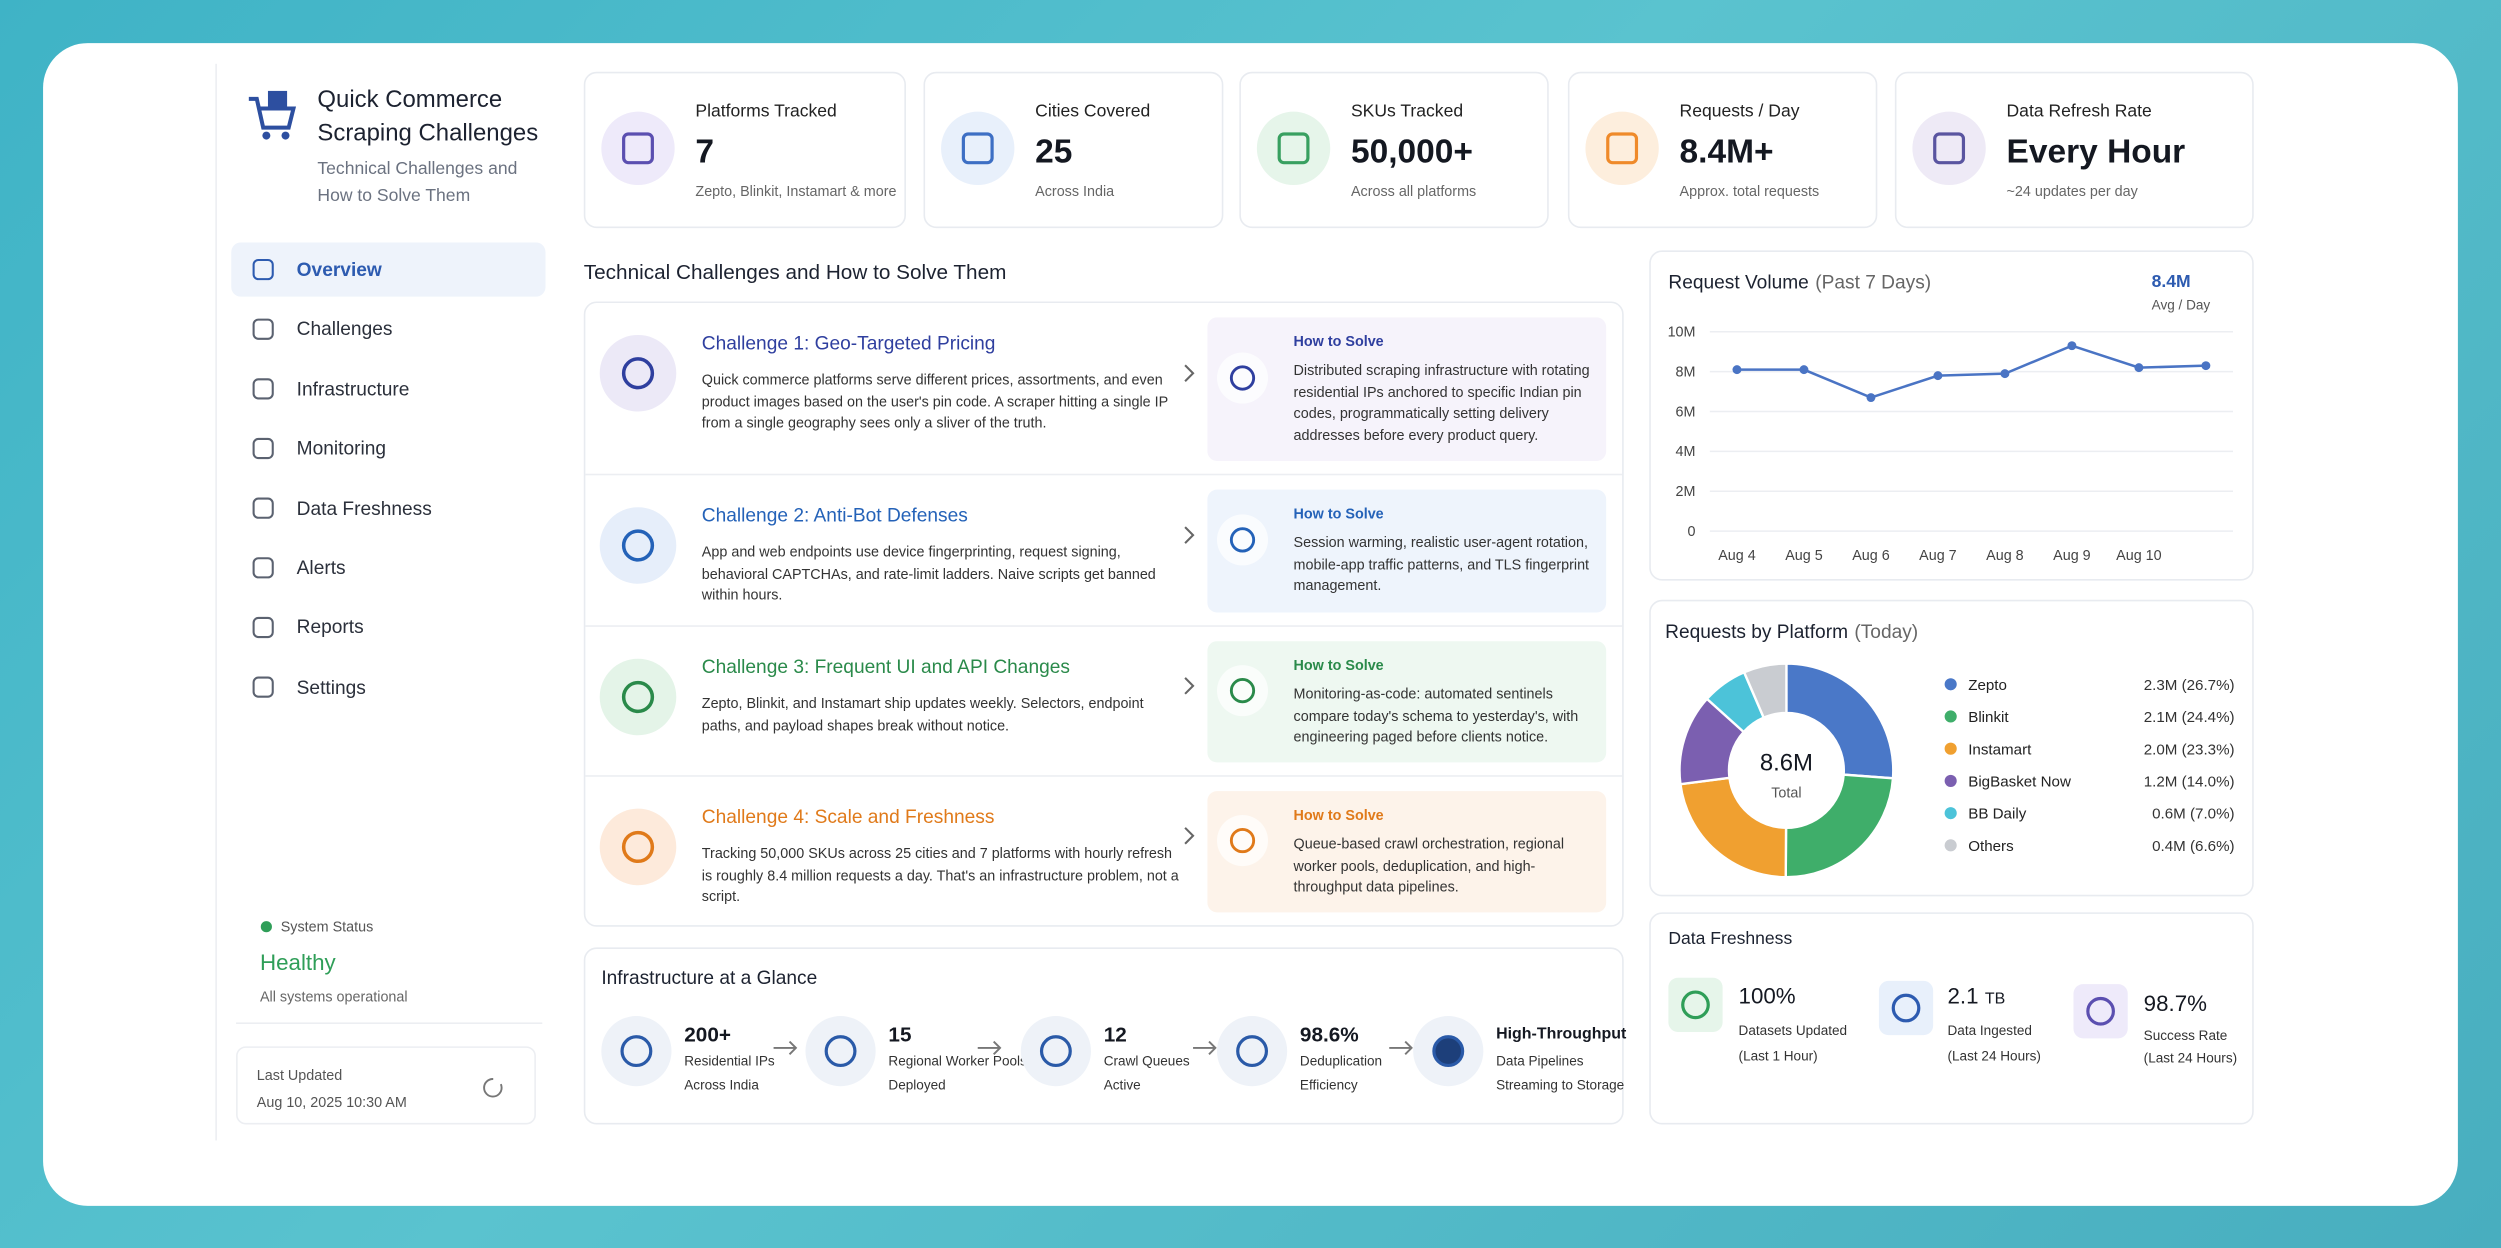  Describe the element at coordinates (1054, 152) in the screenshot. I see `kpi-value: 25` at that location.